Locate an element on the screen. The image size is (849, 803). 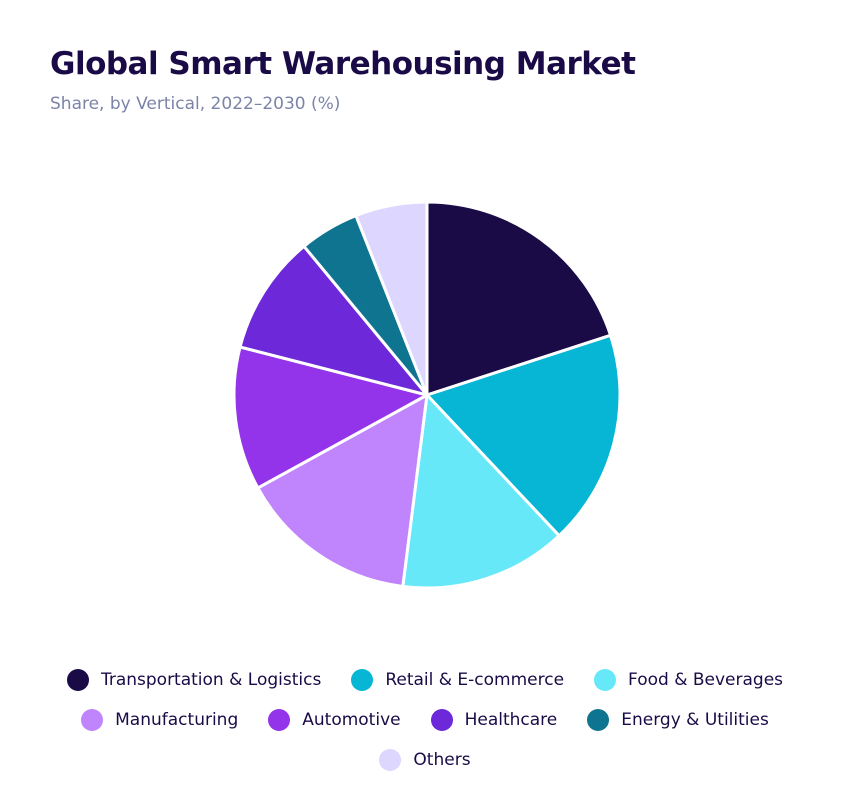
legend-item: Automotive is located at coordinates (334, 720).